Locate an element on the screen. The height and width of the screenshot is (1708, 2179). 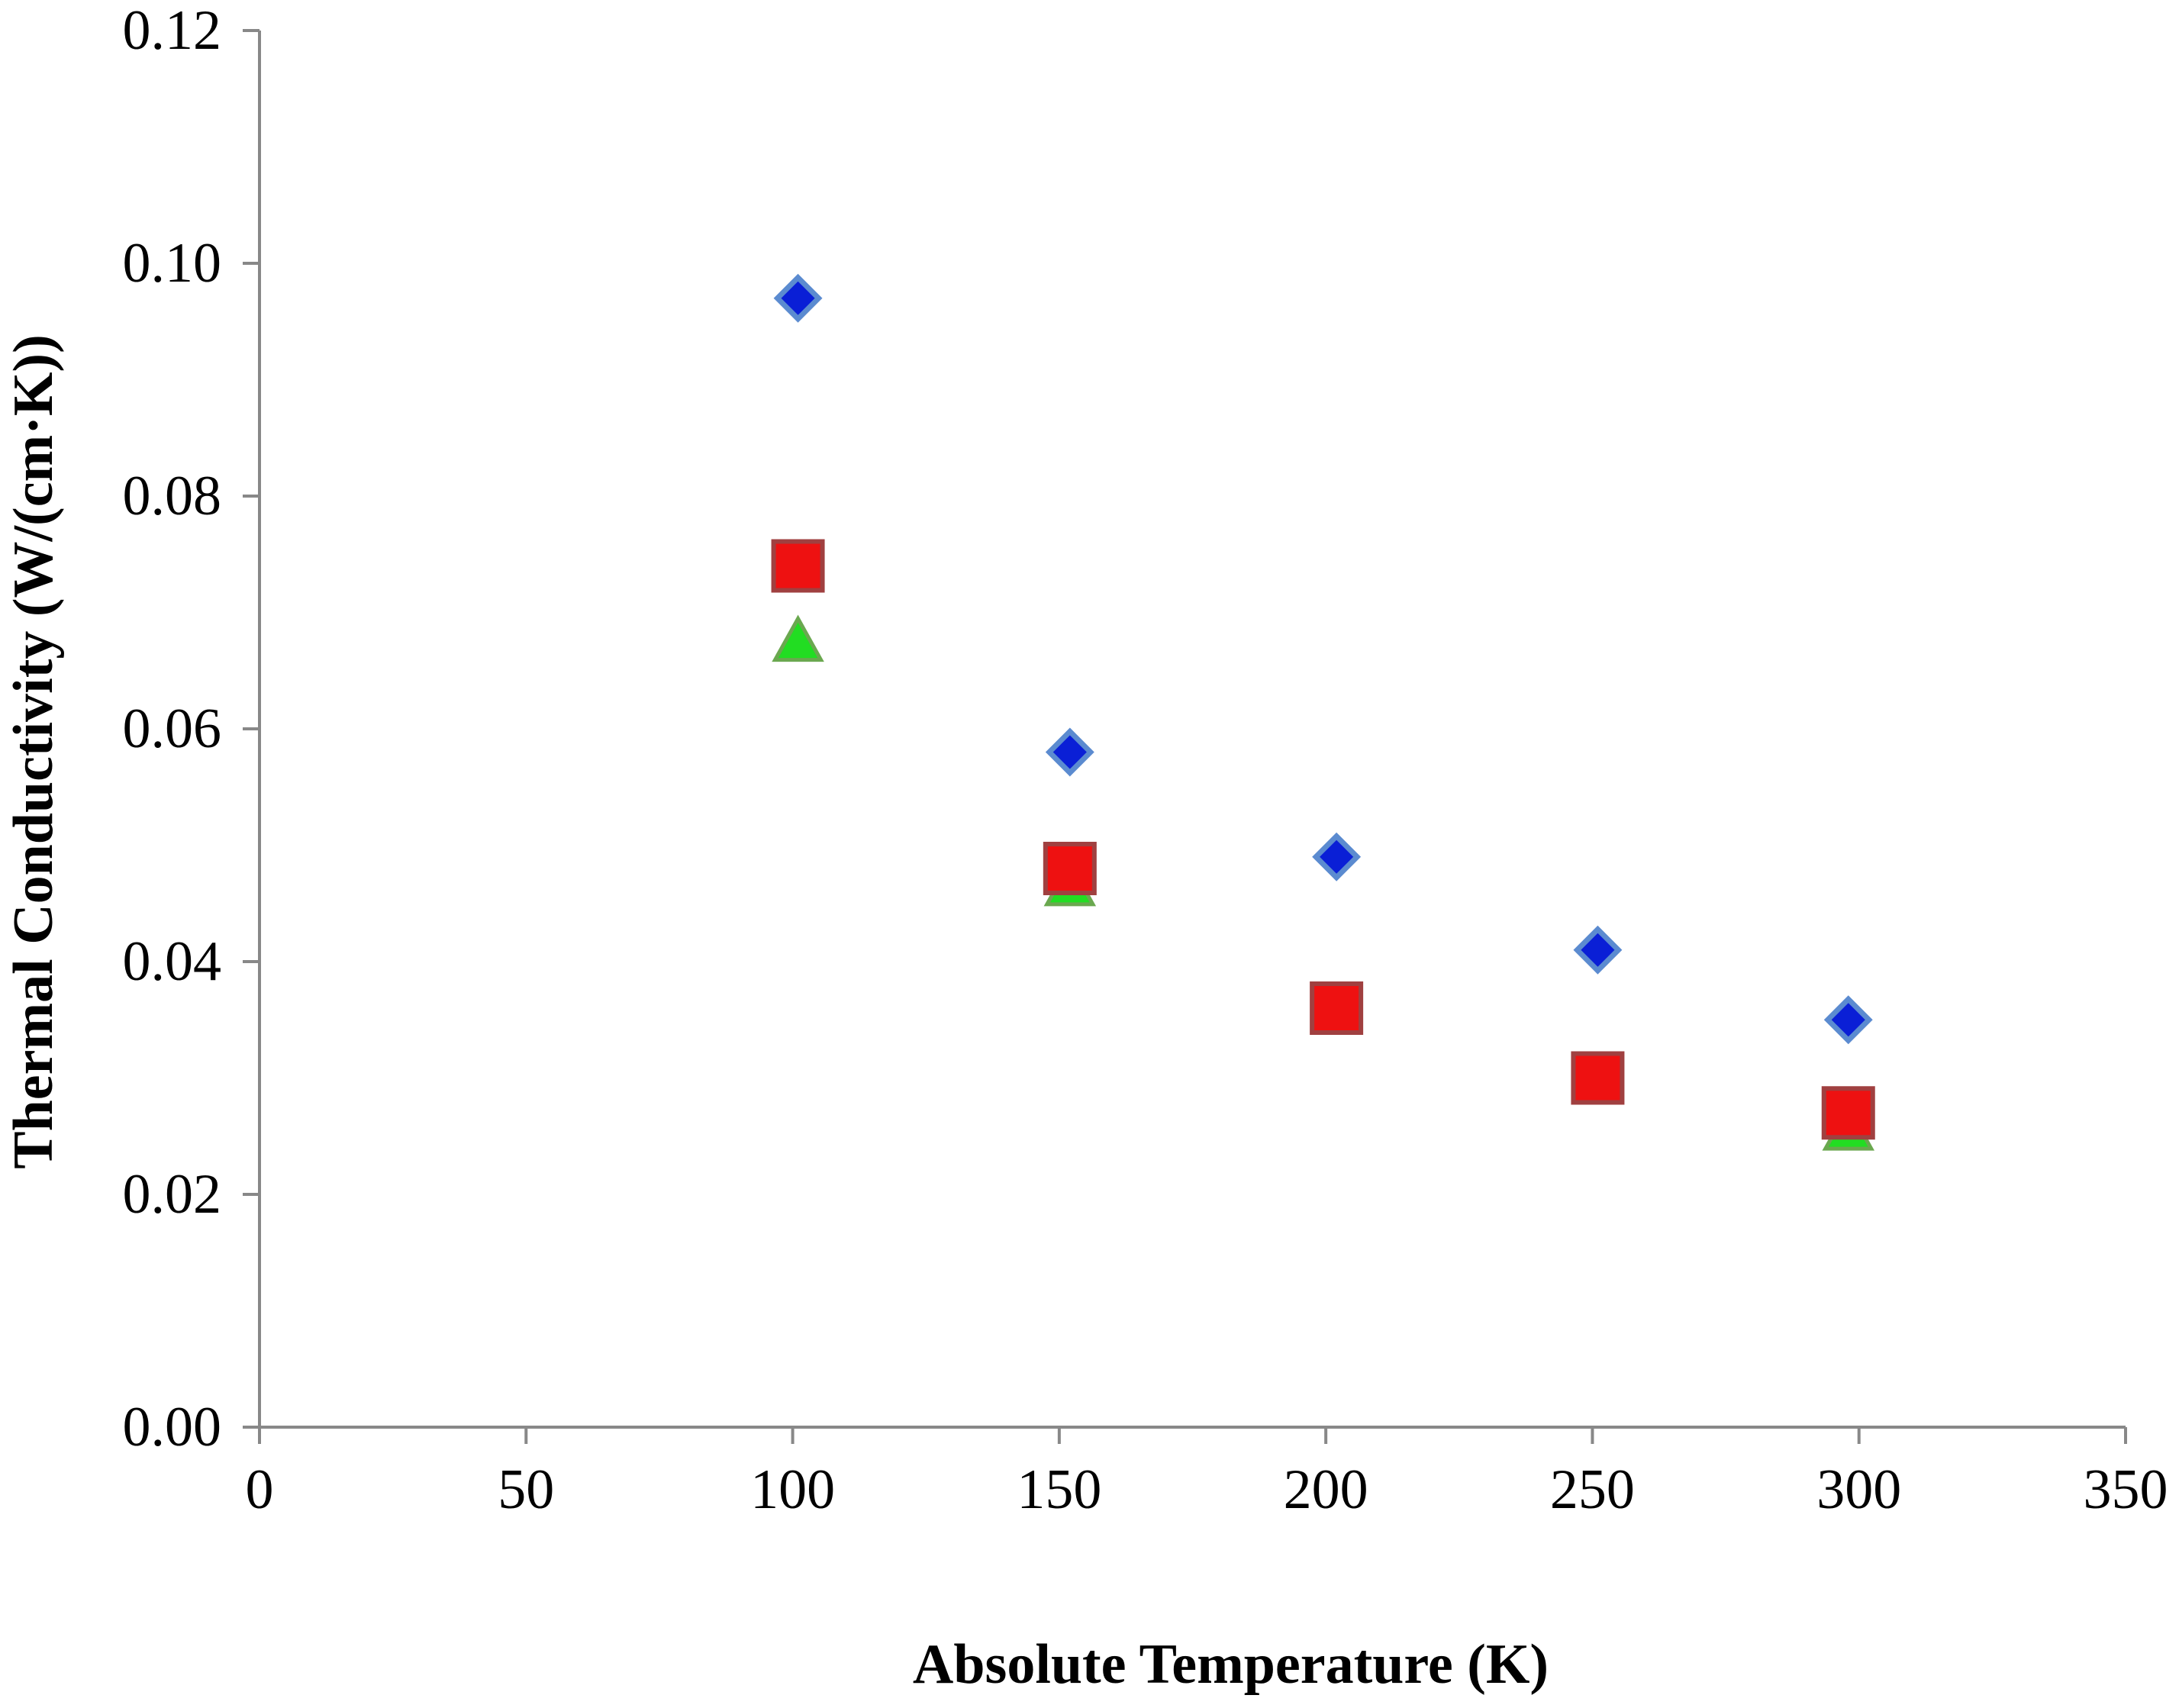
y-tick-label: 0.02 is located at coordinates (172, 1194).